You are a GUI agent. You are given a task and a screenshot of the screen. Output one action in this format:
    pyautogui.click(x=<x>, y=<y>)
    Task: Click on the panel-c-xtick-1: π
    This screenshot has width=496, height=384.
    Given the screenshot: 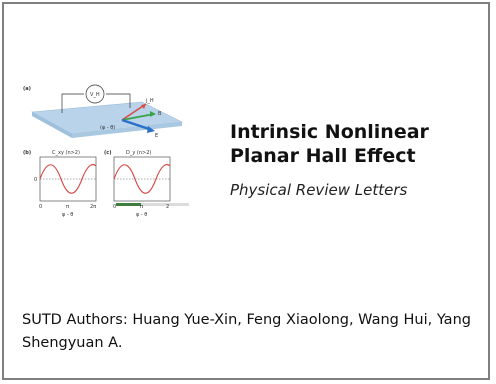 What is the action you would take?
    pyautogui.click(x=141, y=207)
    